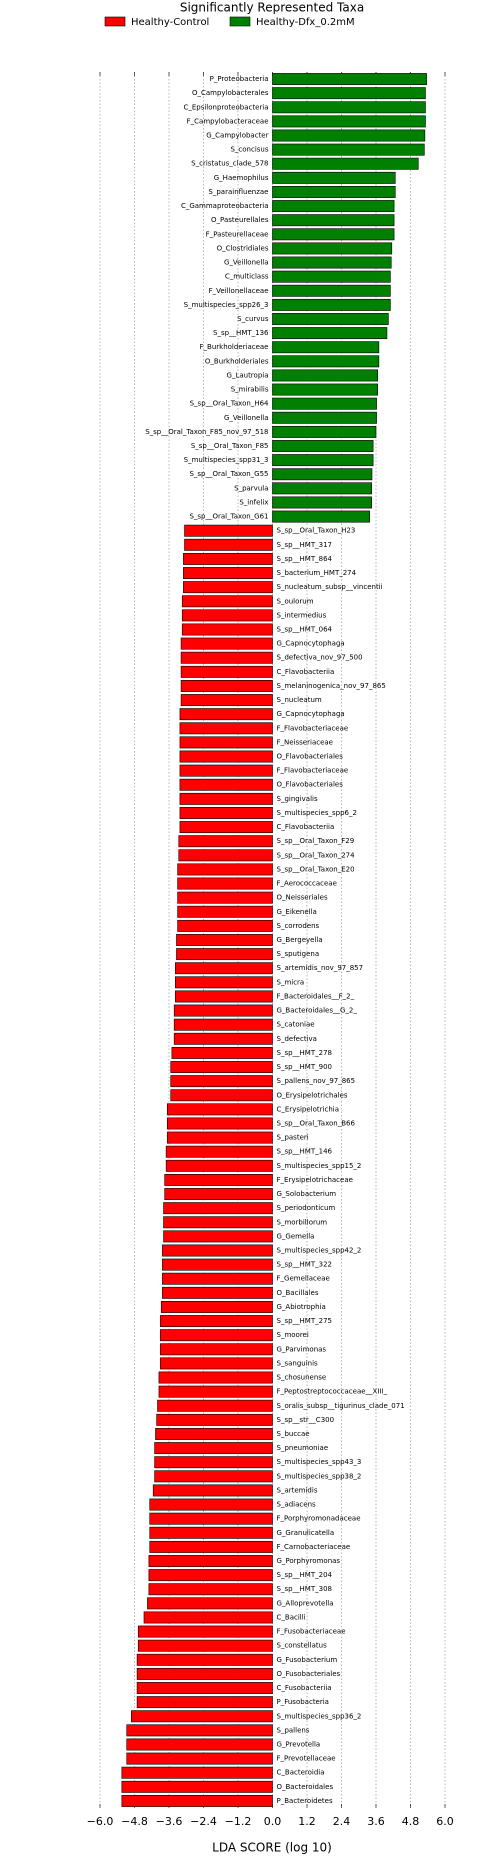  Describe the element at coordinates (297, 1490) in the screenshot. I see `category-label: S_artemidis` at that location.